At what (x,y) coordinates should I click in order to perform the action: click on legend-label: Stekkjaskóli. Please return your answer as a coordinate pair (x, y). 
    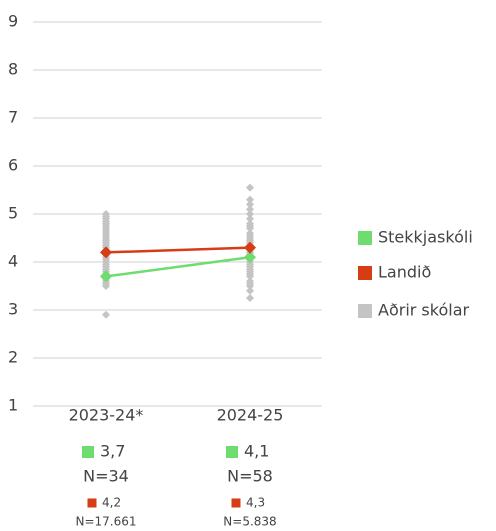
    Looking at the image, I should click on (425, 237).